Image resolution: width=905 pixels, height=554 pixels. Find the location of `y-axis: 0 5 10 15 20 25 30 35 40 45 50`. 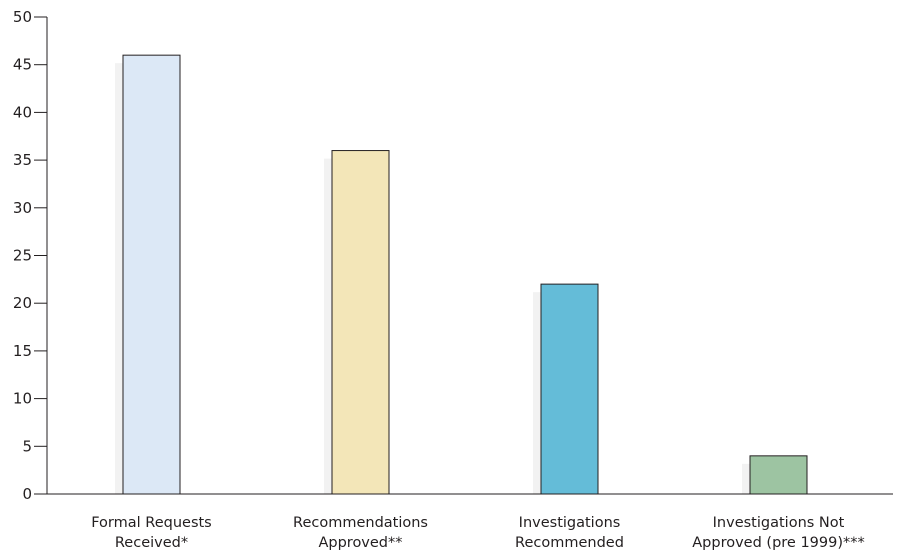

y-axis: 0 5 10 15 20 25 30 35 40 45 50 is located at coordinates (30, 255).